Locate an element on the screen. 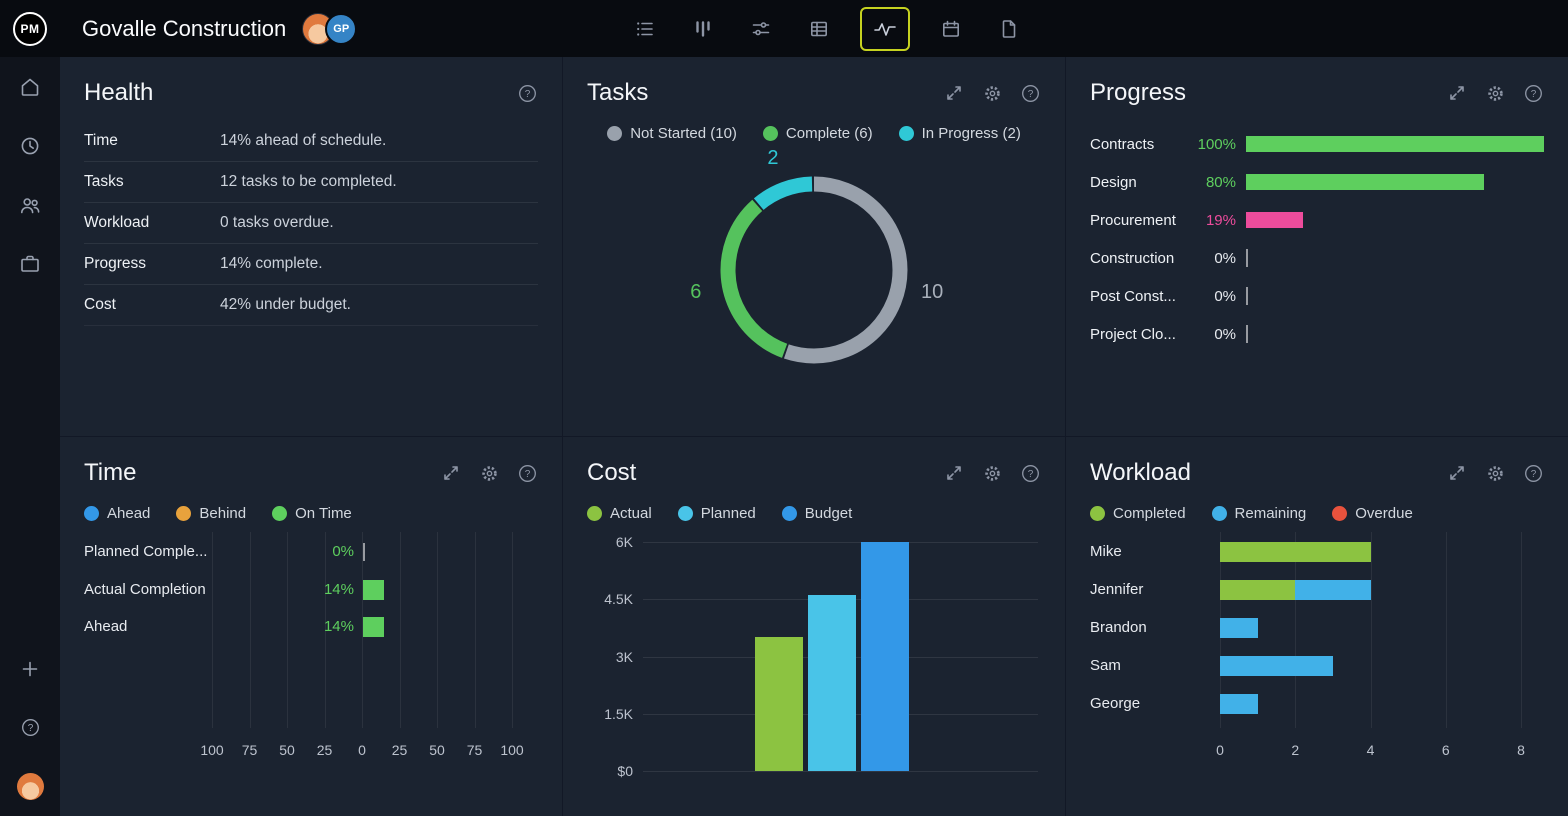  user-avatar is located at coordinates (30, 786).